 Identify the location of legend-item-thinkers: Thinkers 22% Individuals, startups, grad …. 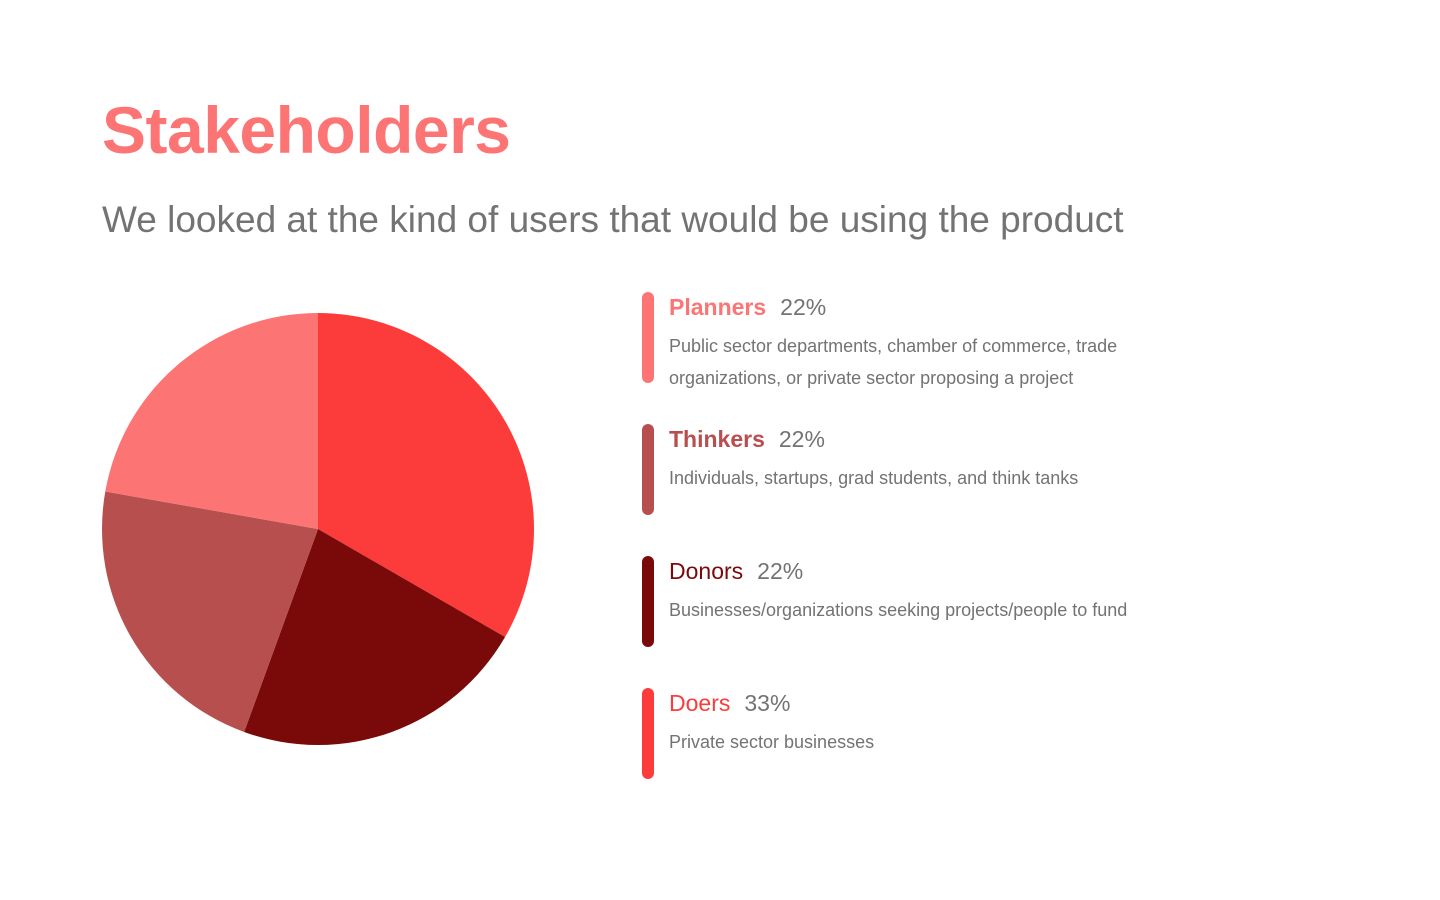
(952, 470).